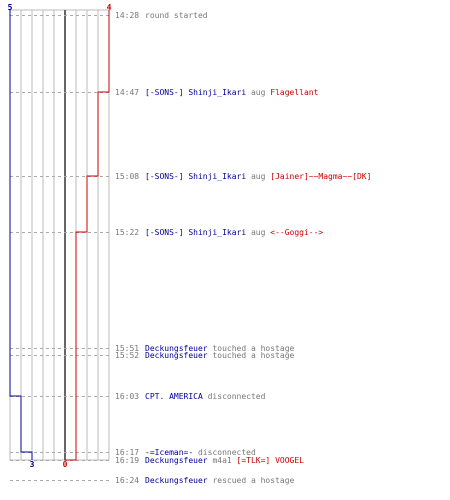 The height and width of the screenshot is (500, 450). I want to click on event-text: Deckungsfeuer rescued a hostage, so click(219, 480).